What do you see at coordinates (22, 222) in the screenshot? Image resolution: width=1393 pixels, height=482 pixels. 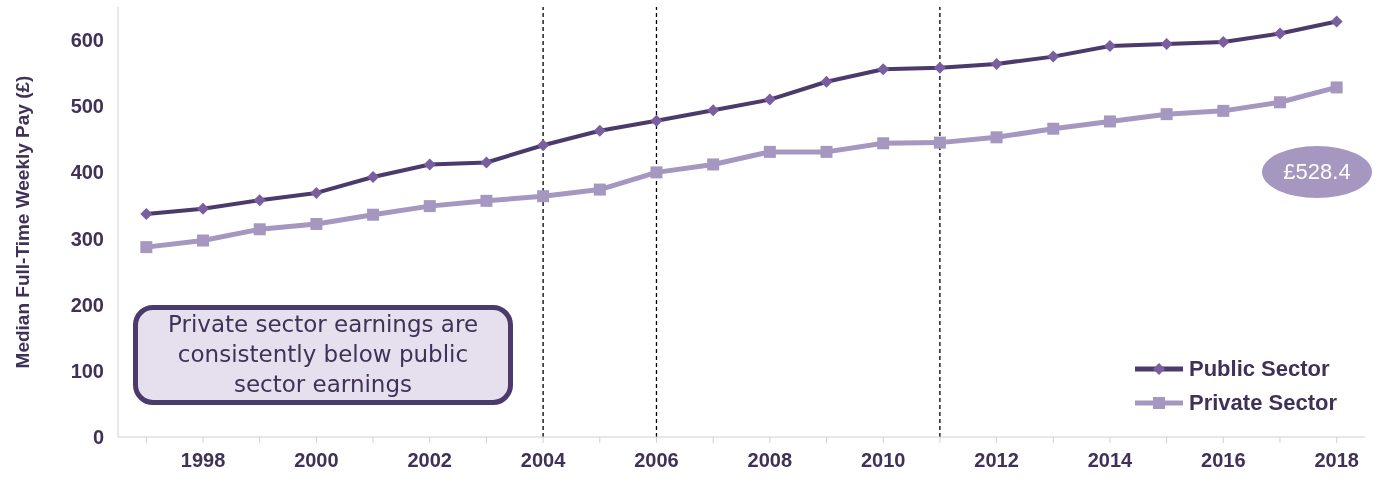 I see `y-axis-title: Median Full-Time Weekly Pay (£)` at bounding box center [22, 222].